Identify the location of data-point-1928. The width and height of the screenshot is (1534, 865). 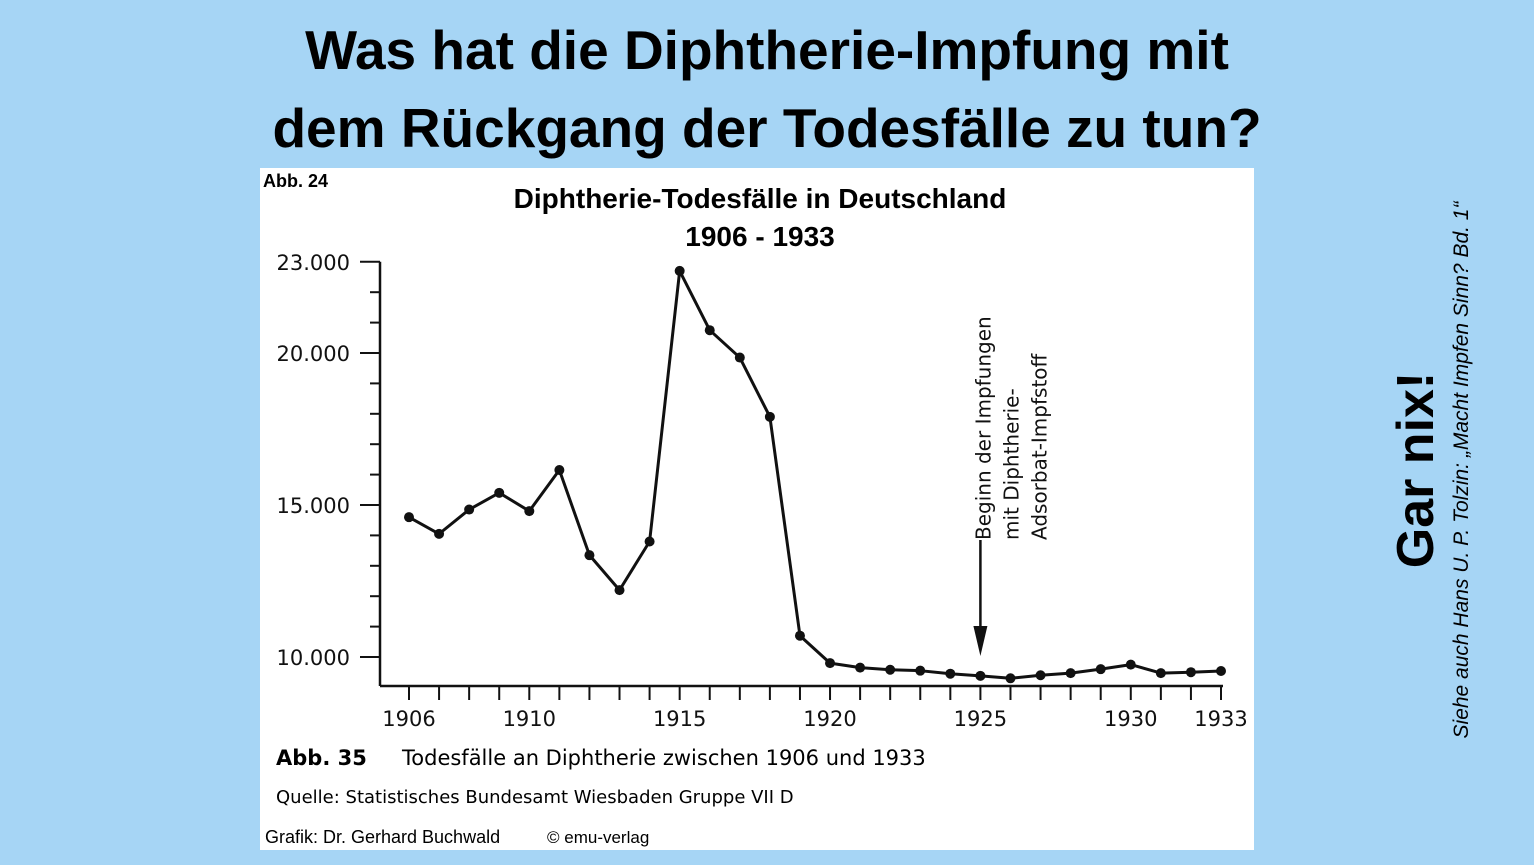
(1070, 673).